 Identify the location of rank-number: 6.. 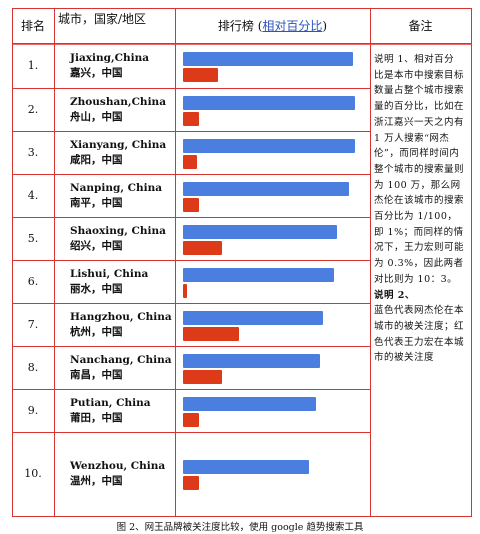
(33, 281).